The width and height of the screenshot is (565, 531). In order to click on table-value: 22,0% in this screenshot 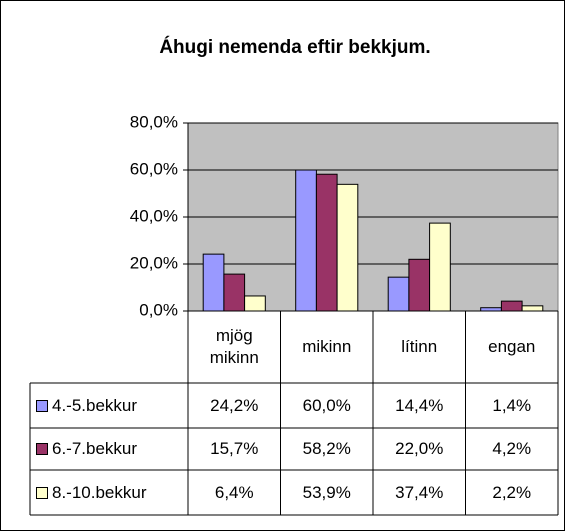, I will do `click(419, 448)`.